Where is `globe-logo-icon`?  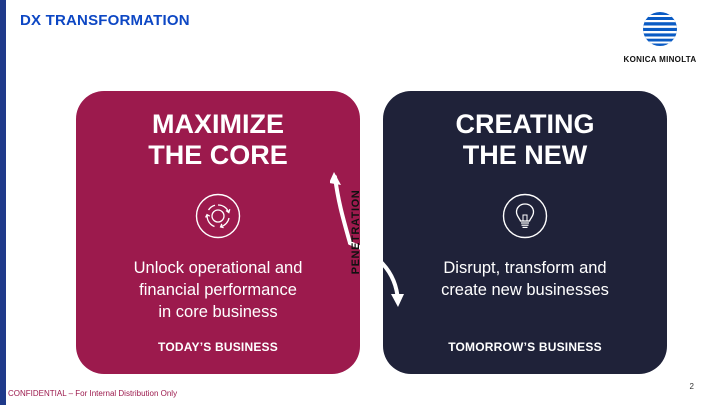 globe-logo-icon is located at coordinates (660, 29).